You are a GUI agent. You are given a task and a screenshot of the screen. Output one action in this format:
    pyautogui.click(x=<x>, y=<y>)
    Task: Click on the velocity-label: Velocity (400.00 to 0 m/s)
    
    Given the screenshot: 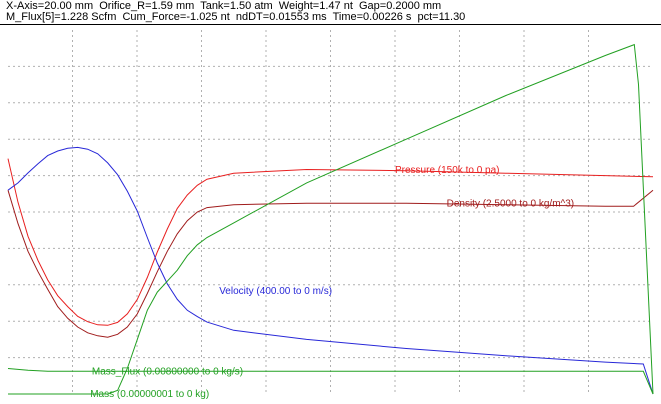 What is the action you would take?
    pyautogui.click(x=275, y=291)
    